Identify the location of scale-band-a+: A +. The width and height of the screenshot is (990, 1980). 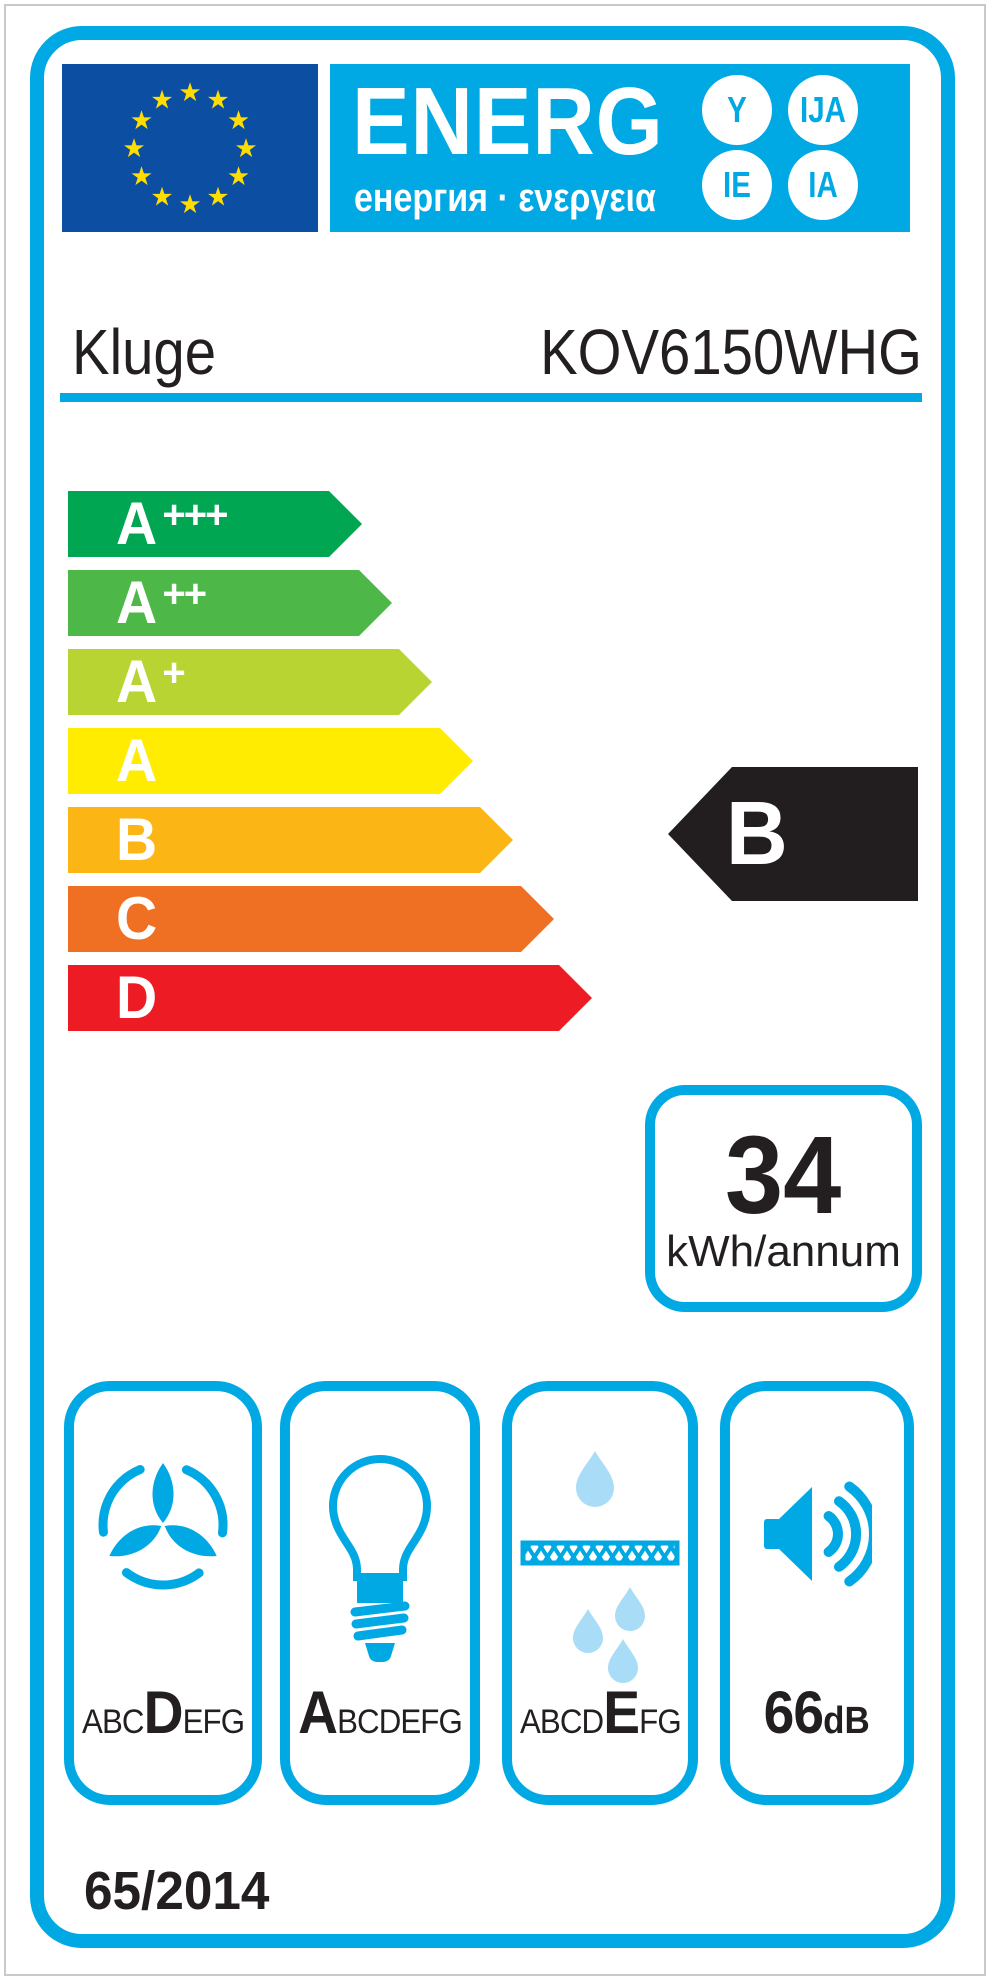
(250, 682).